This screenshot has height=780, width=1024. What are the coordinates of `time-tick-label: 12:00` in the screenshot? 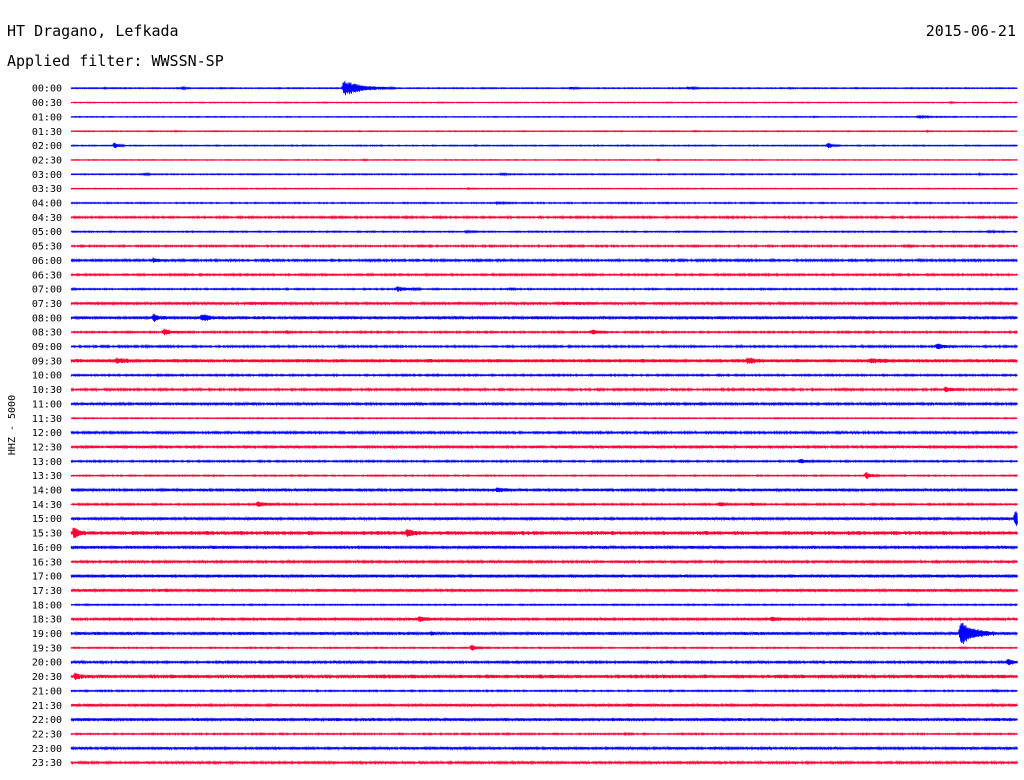 It's located at (47, 433).